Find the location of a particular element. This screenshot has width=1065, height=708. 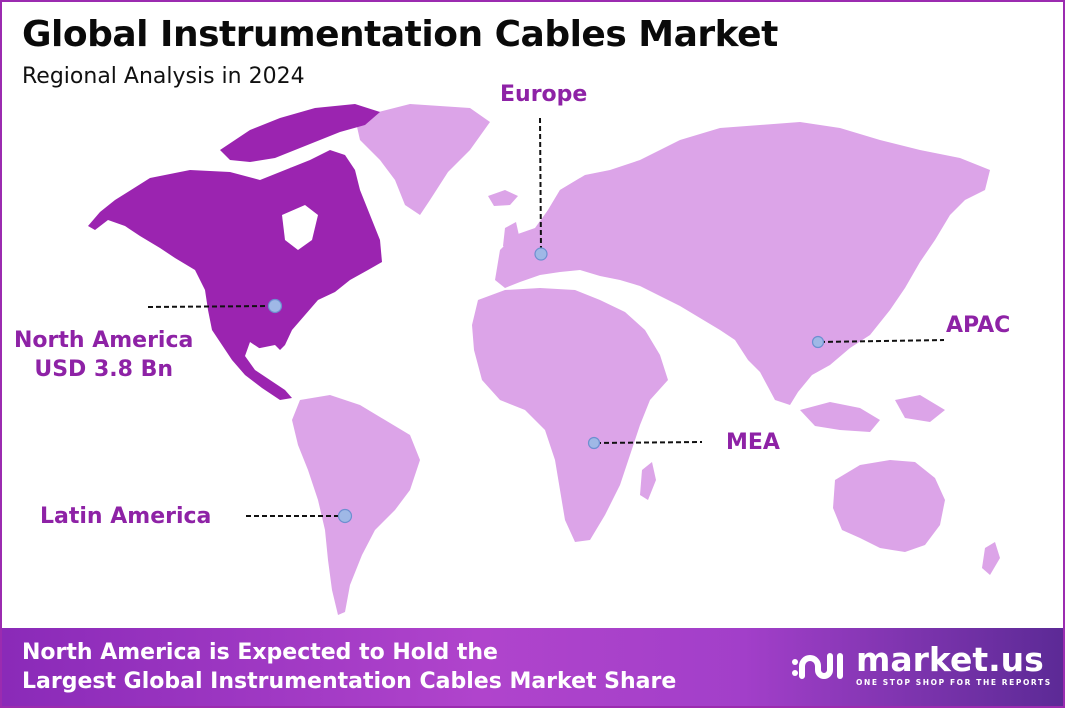

leader-line-europe is located at coordinates (540, 185).